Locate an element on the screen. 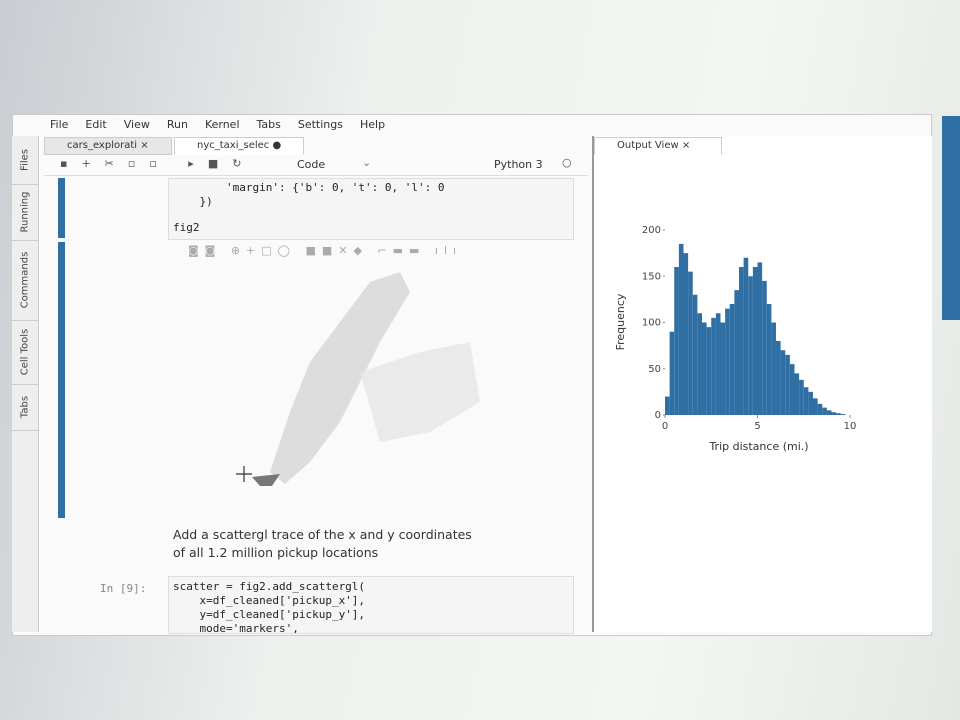 The height and width of the screenshot is (720, 960). y-tick-label: 50 is located at coordinates (654, 369).